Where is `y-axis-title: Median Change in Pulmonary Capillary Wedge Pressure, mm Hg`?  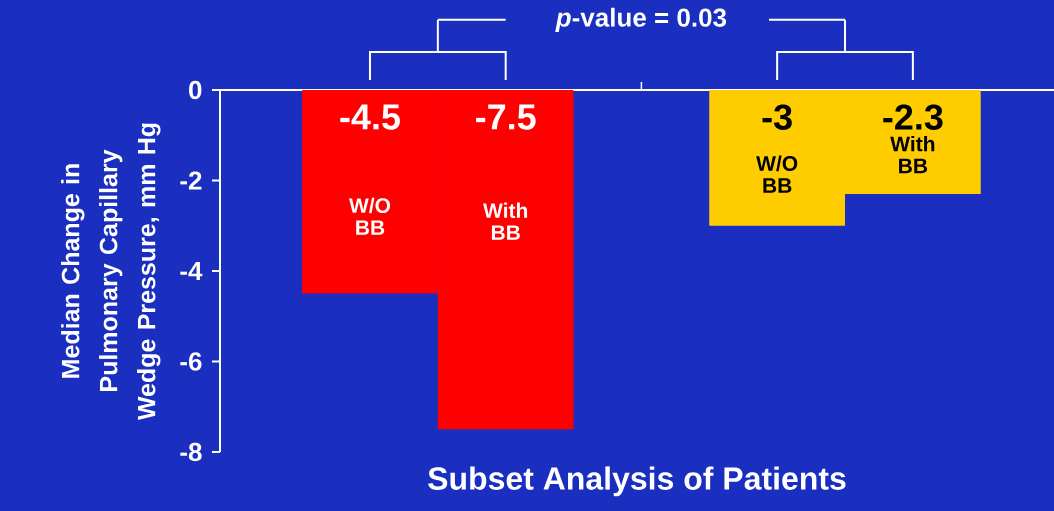 y-axis-title: Median Change in Pulmonary Capillary Wedge Pressure, mm Hg is located at coordinates (111, 272).